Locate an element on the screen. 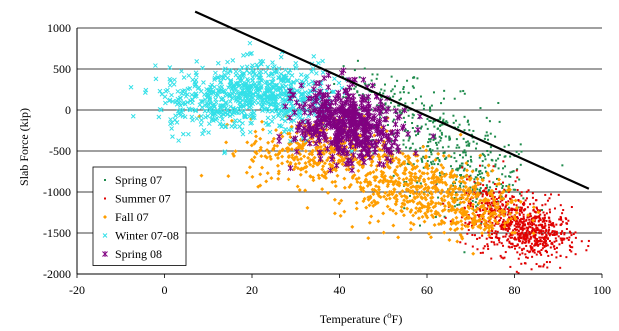 This screenshot has height=331, width=619. legend-label: Spring 07 is located at coordinates (138, 180).